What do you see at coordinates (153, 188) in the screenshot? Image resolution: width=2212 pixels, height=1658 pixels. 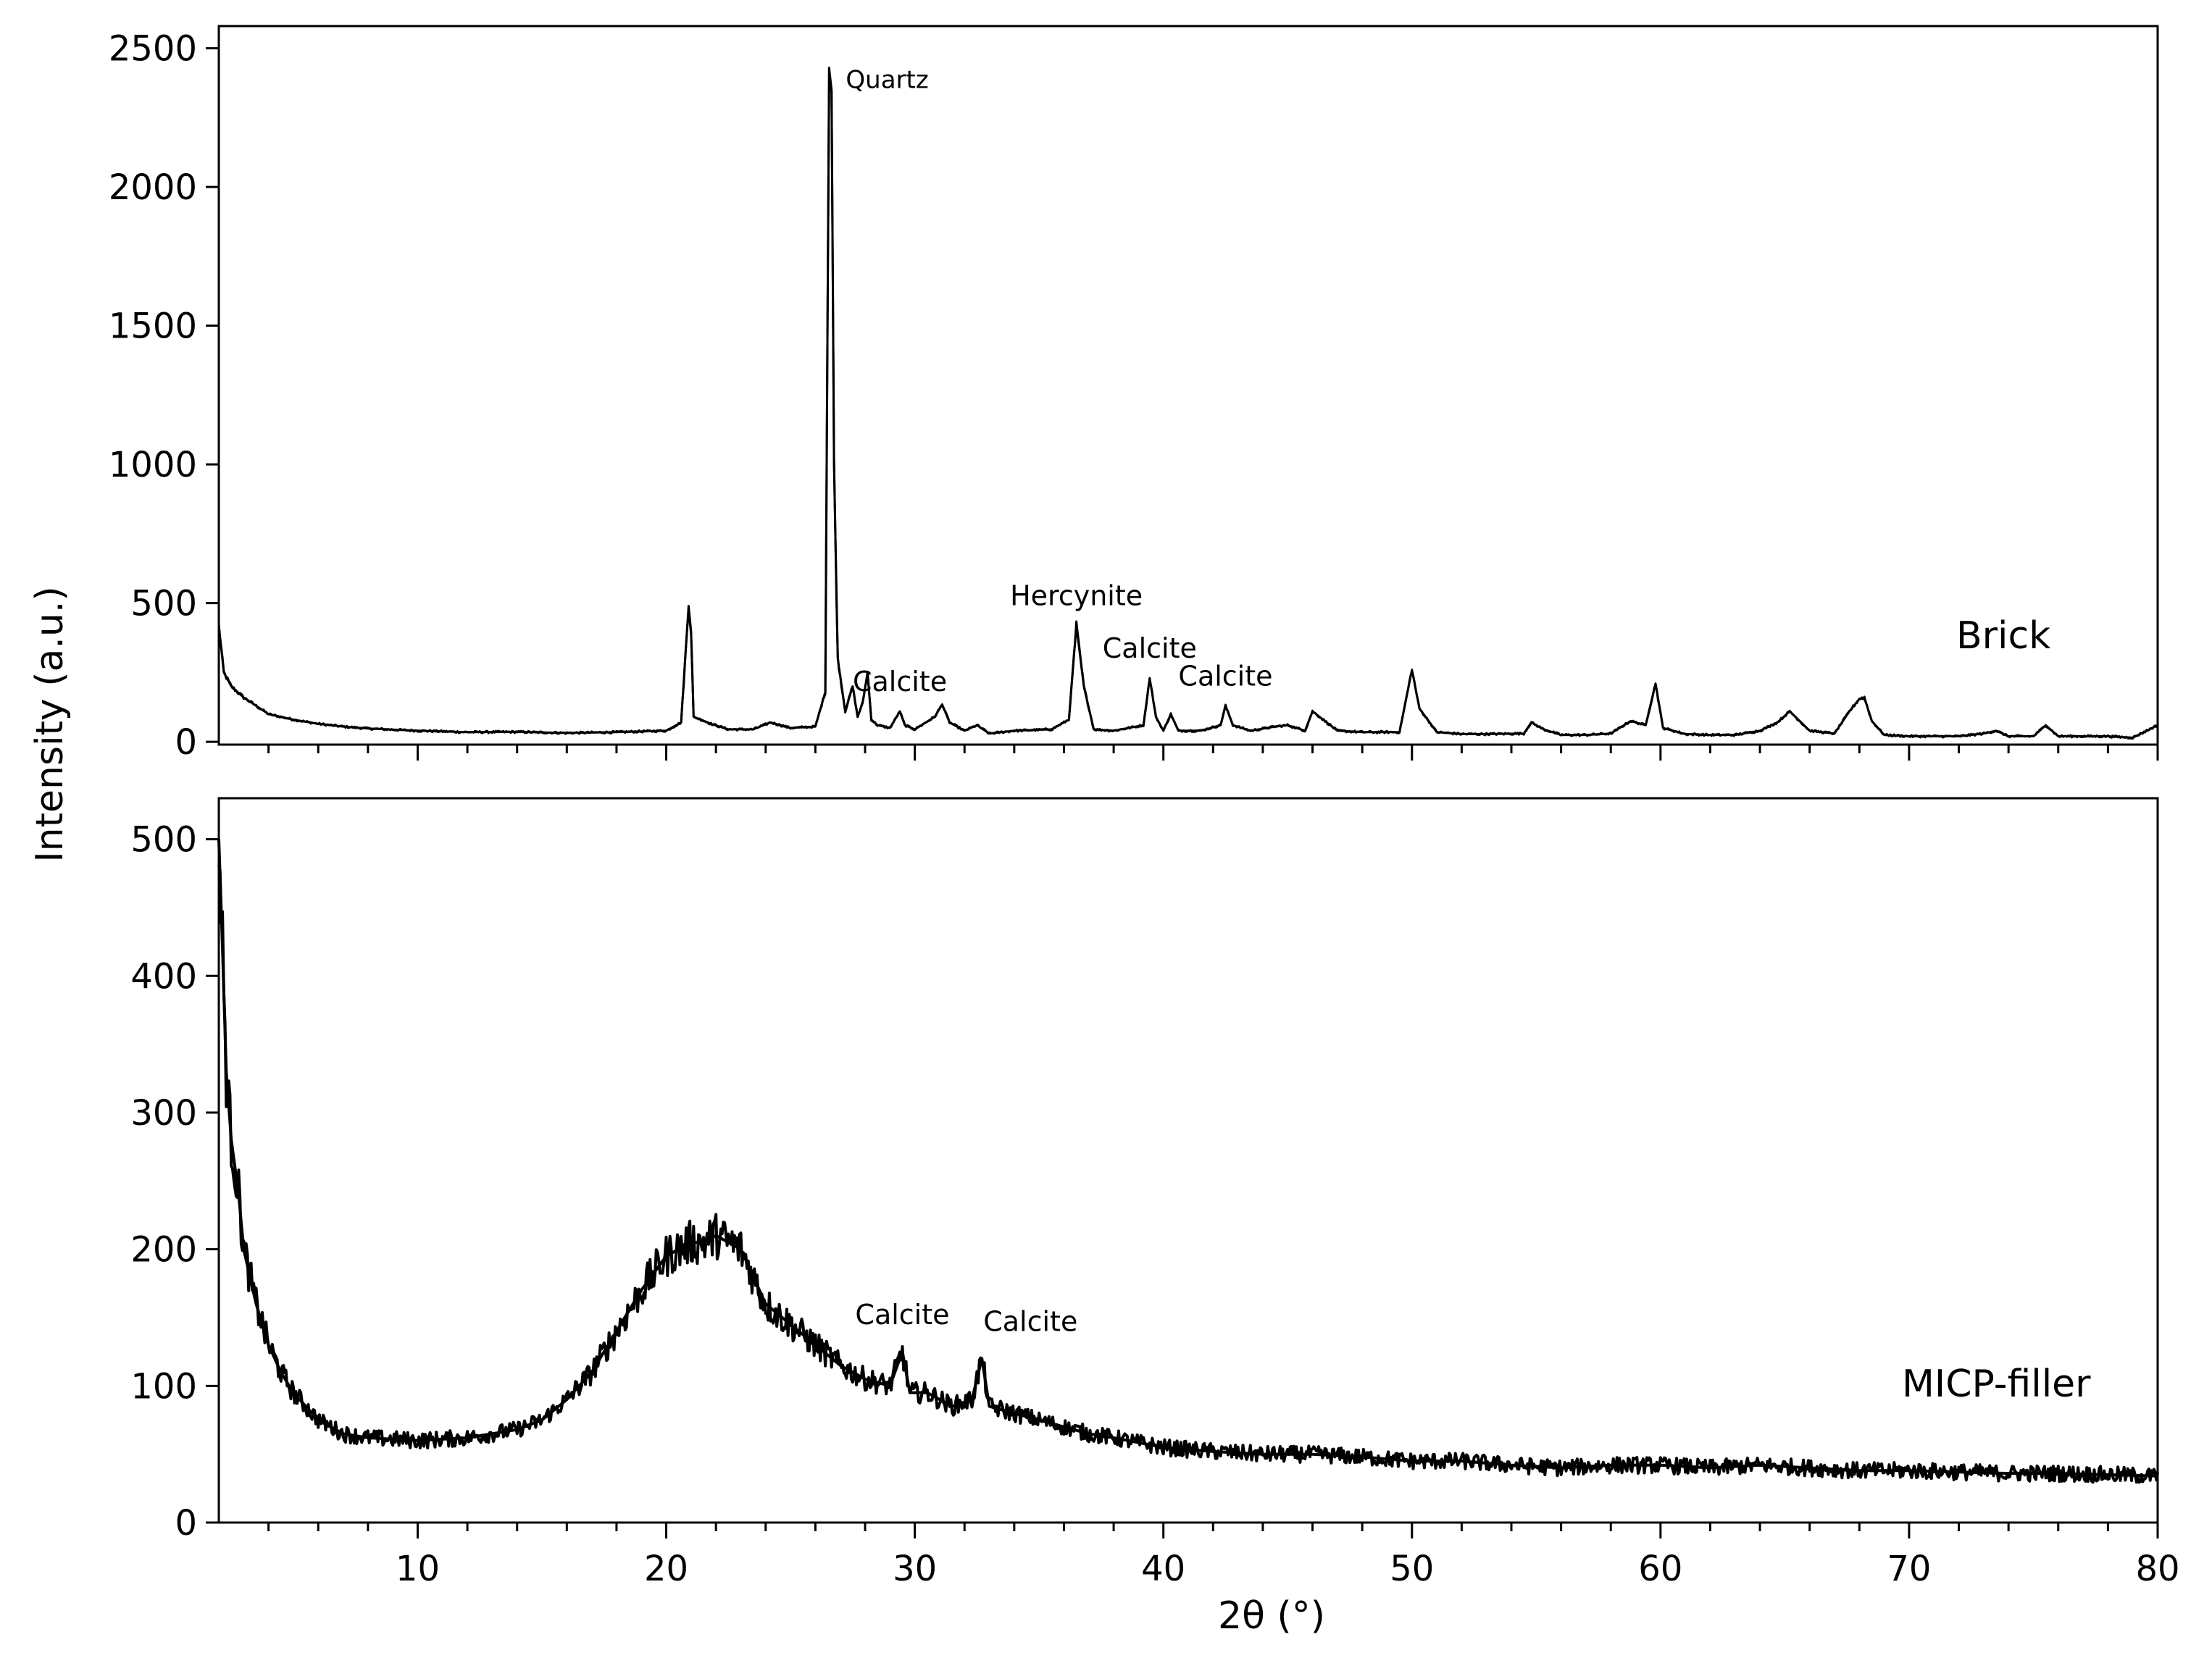 I see `brick-y-tick-label-2000: 2000` at bounding box center [153, 188].